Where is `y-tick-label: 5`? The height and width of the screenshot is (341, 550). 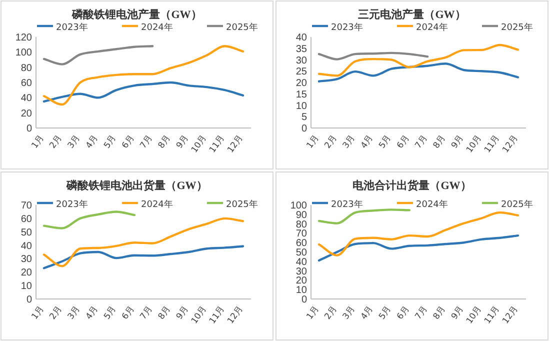
y-tick-label: 5 is located at coordinates (304, 118).